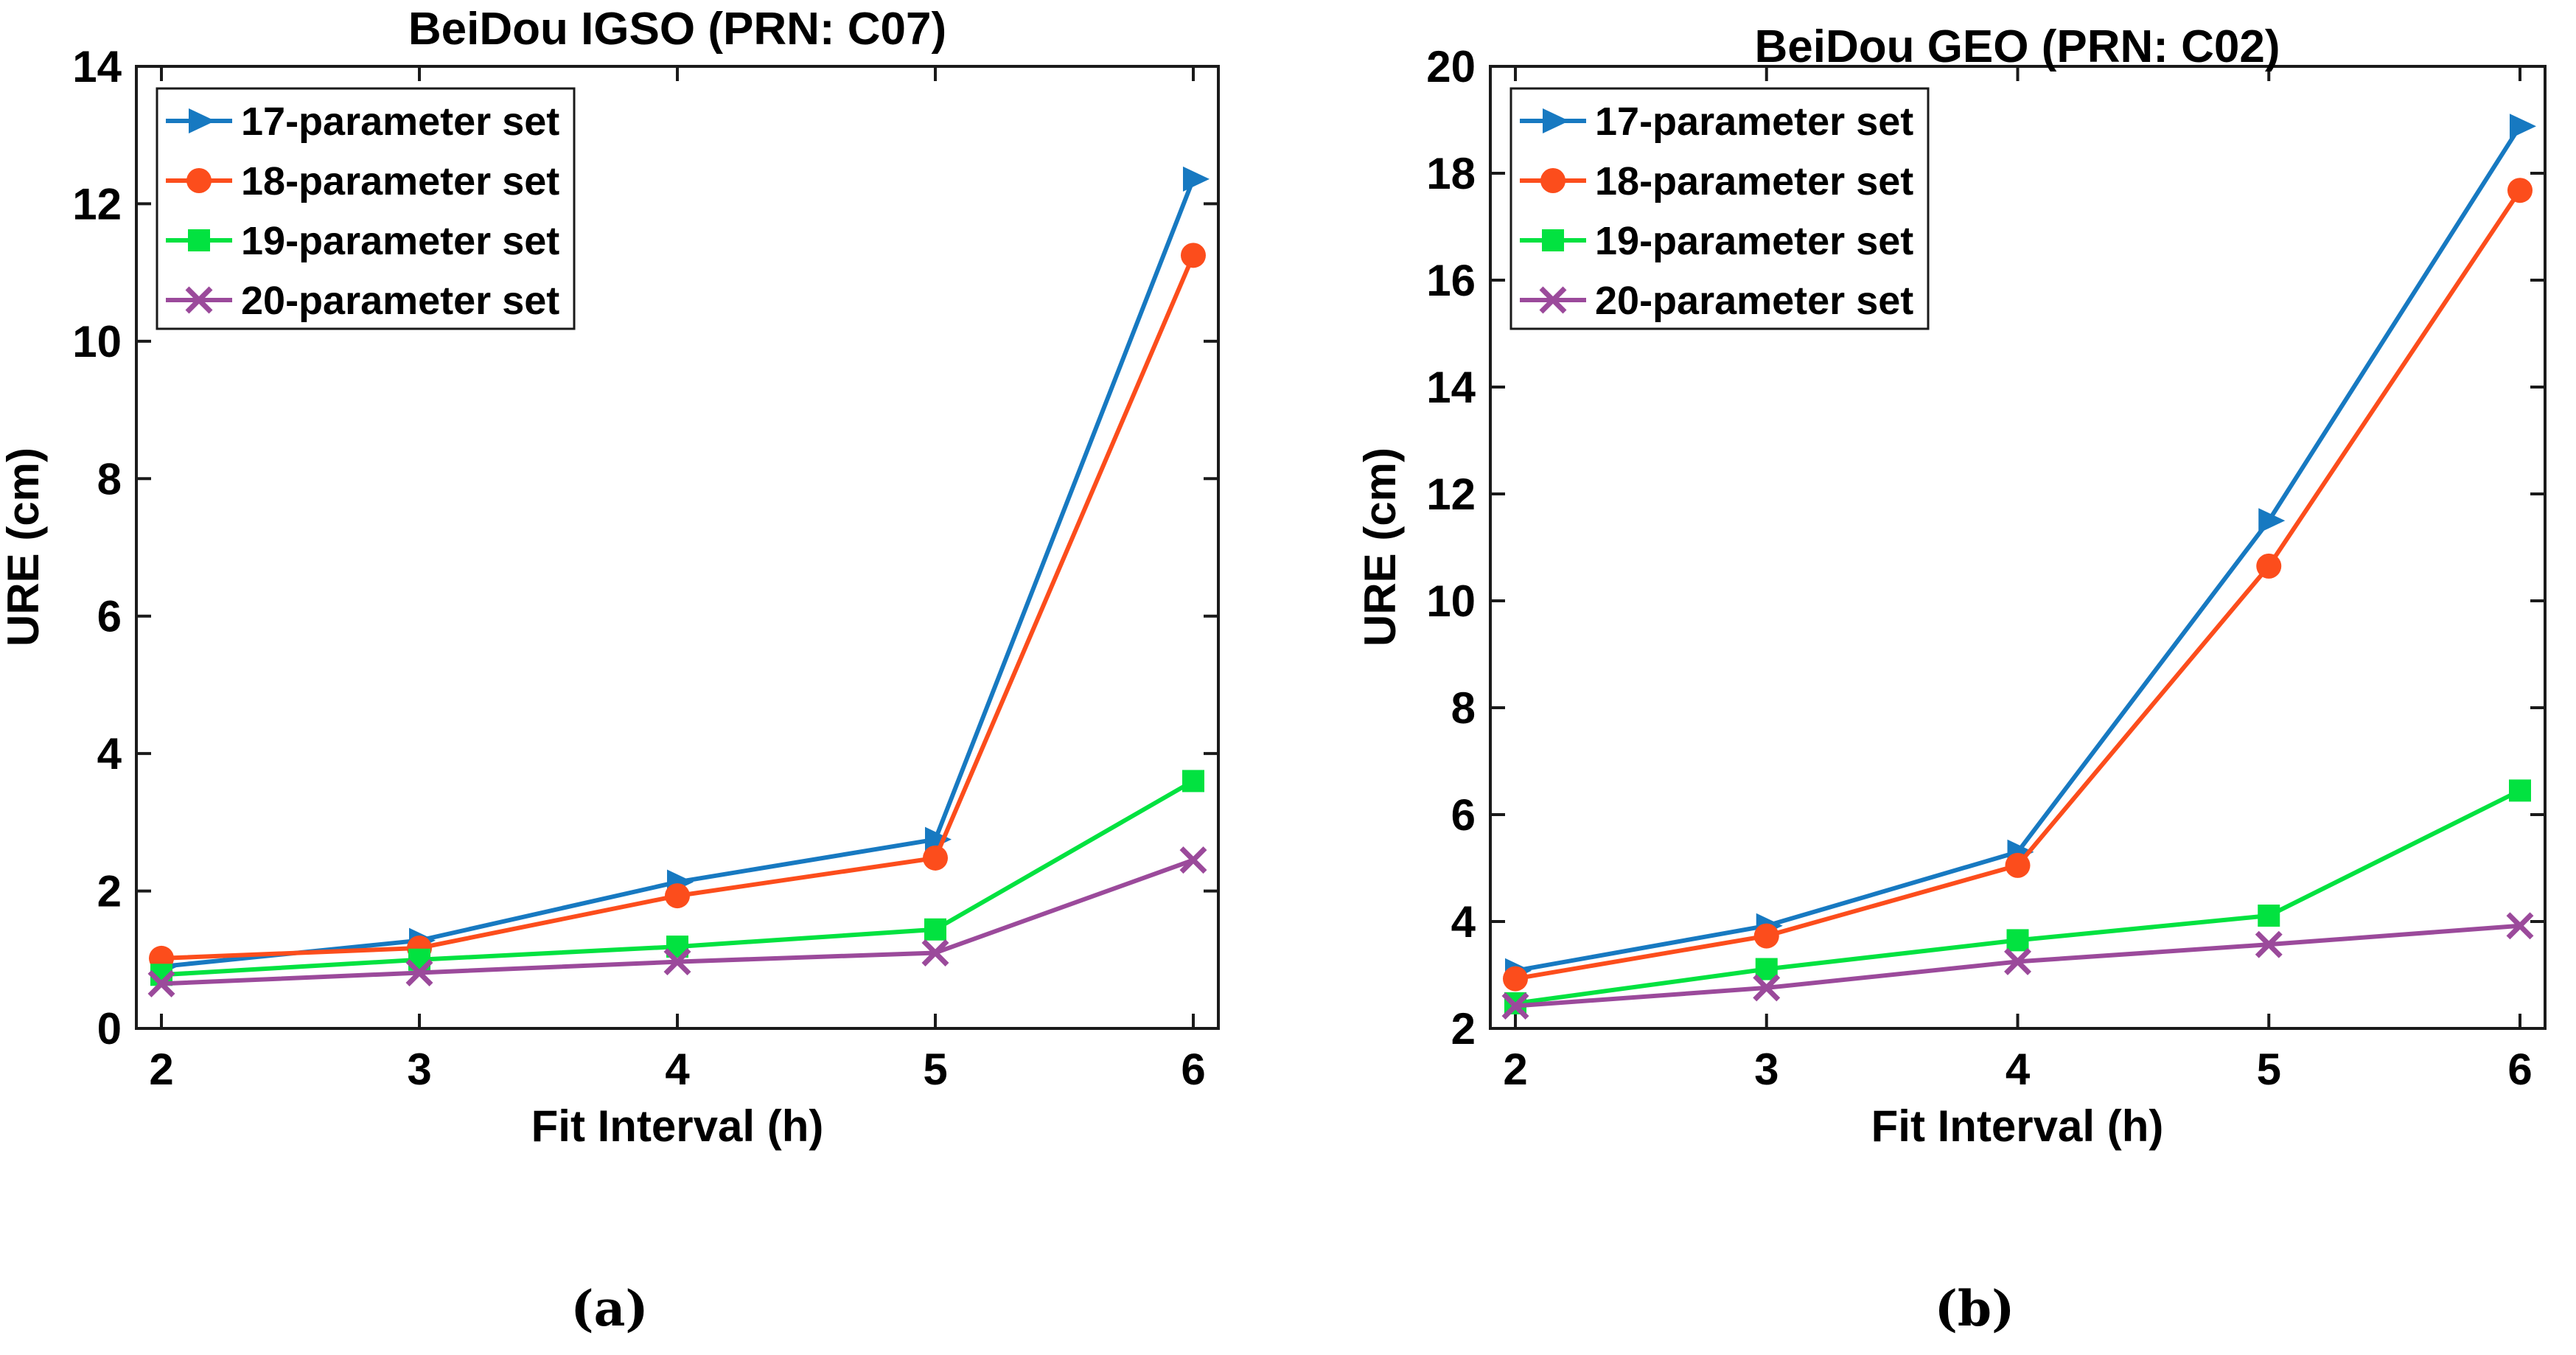 Image resolution: width=2576 pixels, height=1355 pixels. Describe the element at coordinates (677, 29) in the screenshot. I see `chart-title: BeiDou IGSO (PRN: C07)` at that location.